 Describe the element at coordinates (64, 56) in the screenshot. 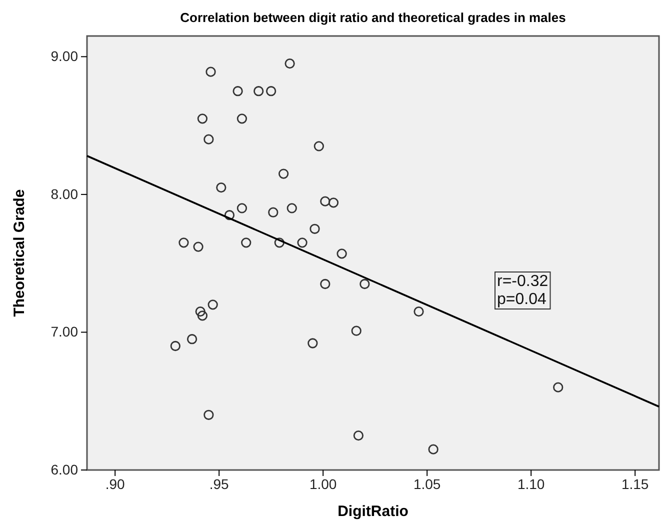

I see `y-tick-label: 9.00` at that location.